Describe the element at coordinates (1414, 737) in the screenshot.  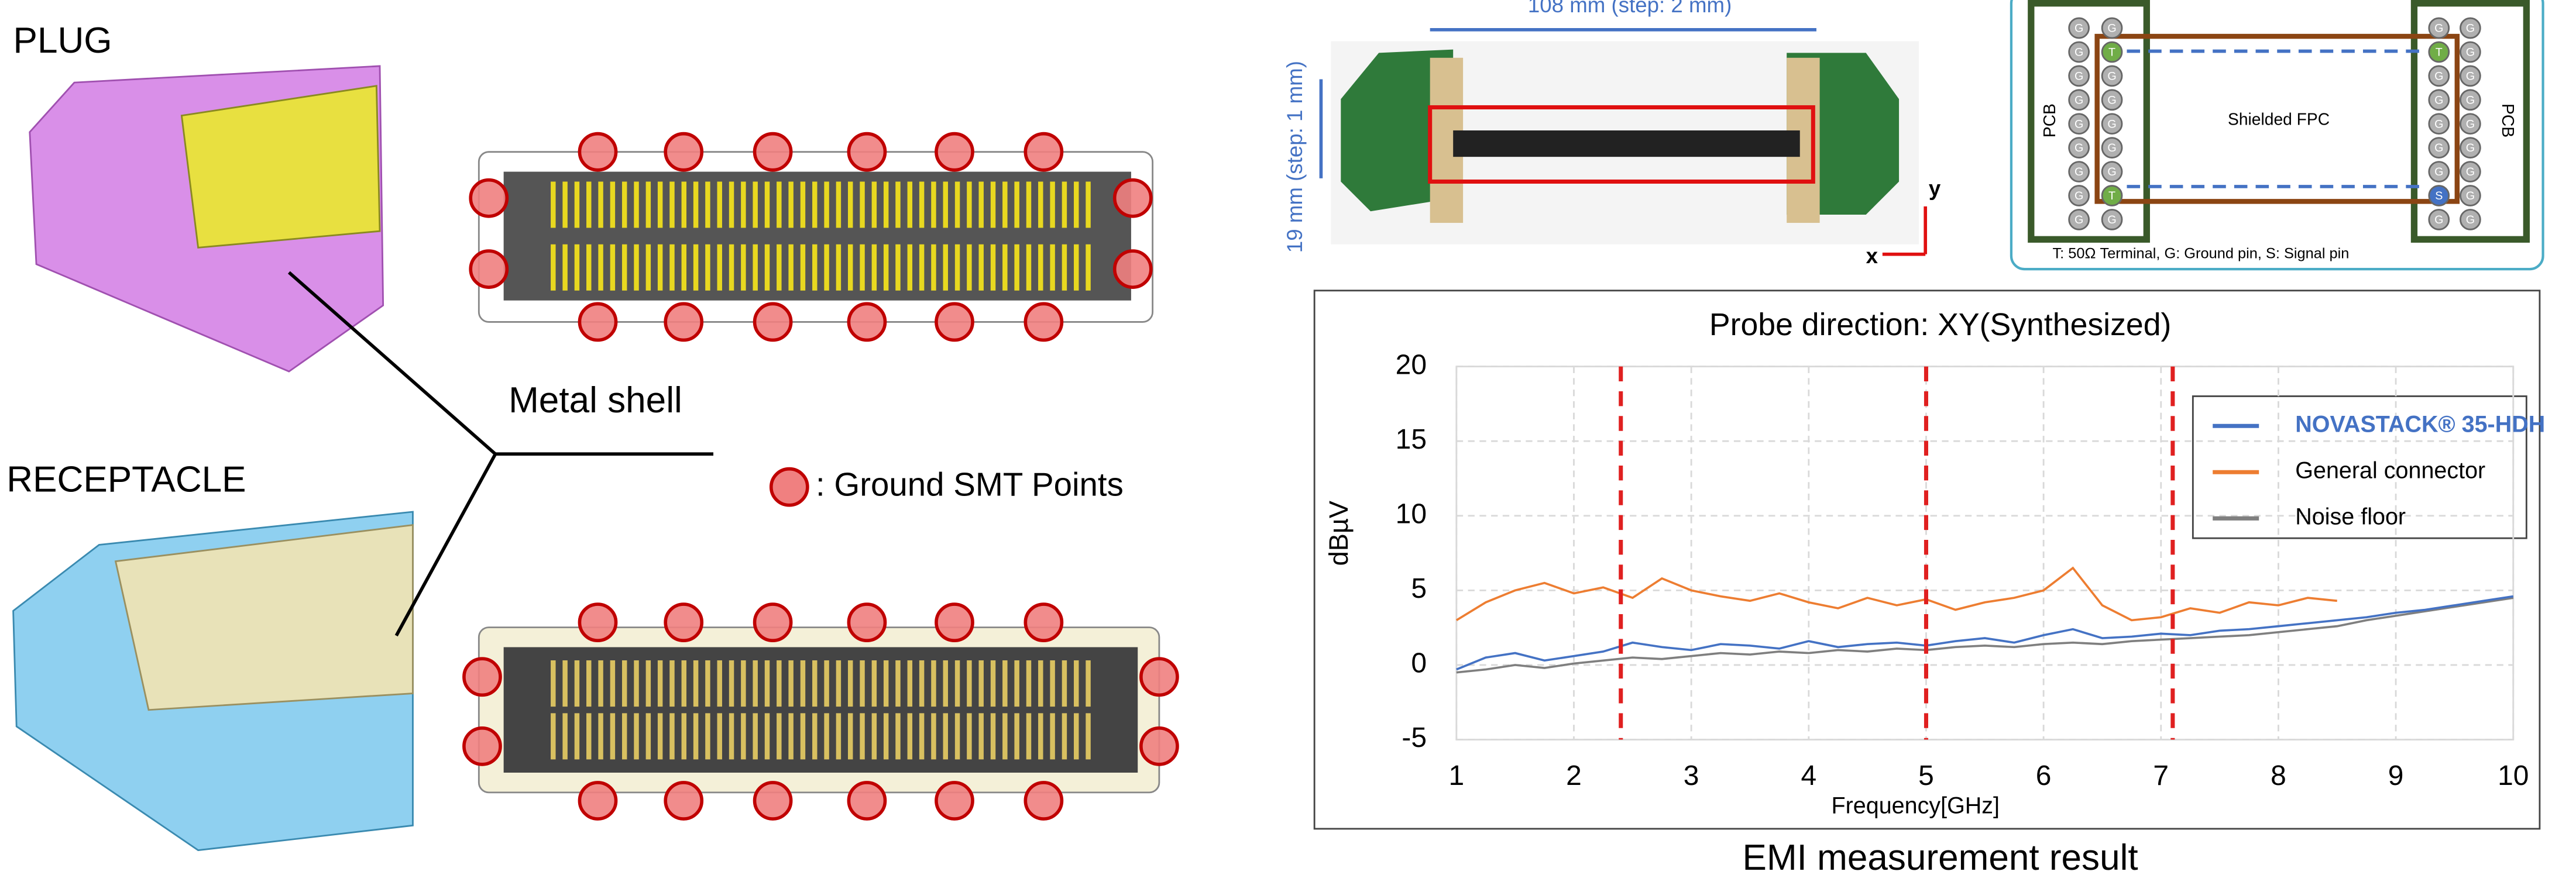
I see `y-tick-label: -5` at that location.